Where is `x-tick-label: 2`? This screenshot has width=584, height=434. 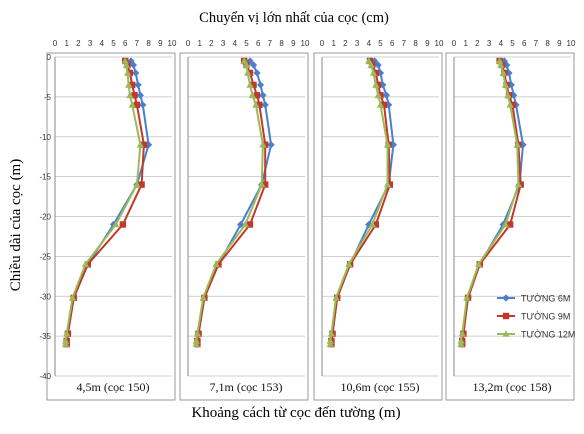 x-tick-label: 2 is located at coordinates (78, 43).